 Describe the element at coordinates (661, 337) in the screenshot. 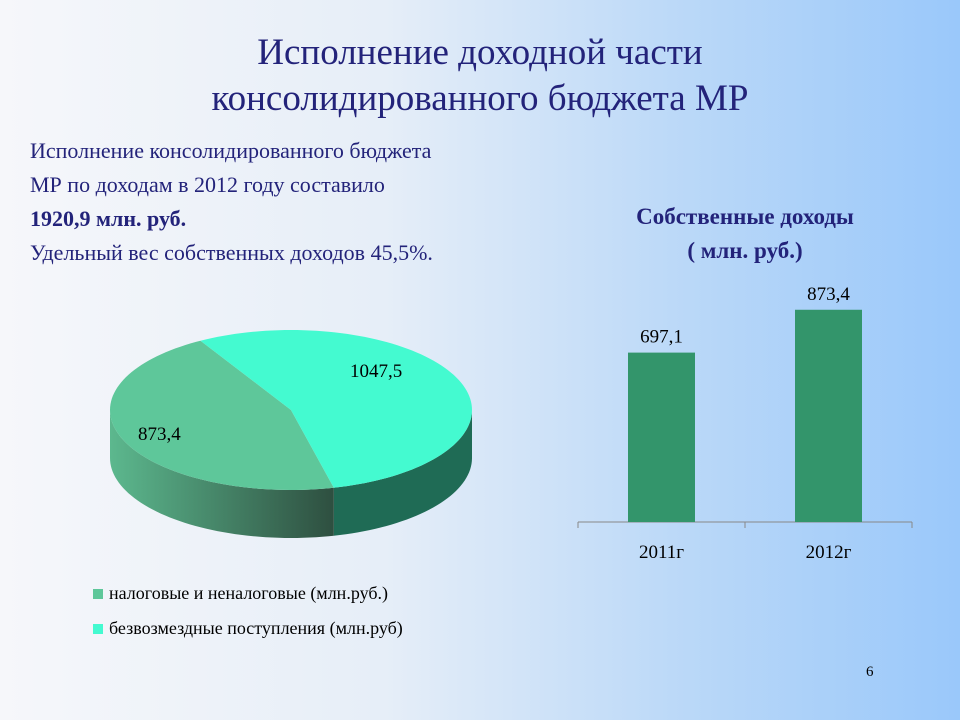

I see `bar-value-label: 697,1` at that location.